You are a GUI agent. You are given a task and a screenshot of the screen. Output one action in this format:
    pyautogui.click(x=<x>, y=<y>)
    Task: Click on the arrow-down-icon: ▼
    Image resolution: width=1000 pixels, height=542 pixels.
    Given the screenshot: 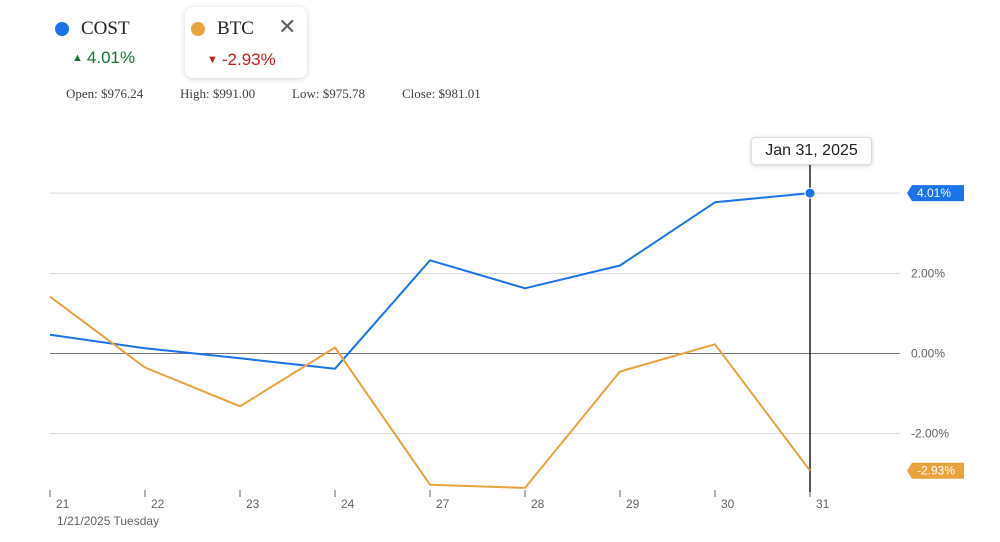 What is the action you would take?
    pyautogui.click(x=212, y=60)
    